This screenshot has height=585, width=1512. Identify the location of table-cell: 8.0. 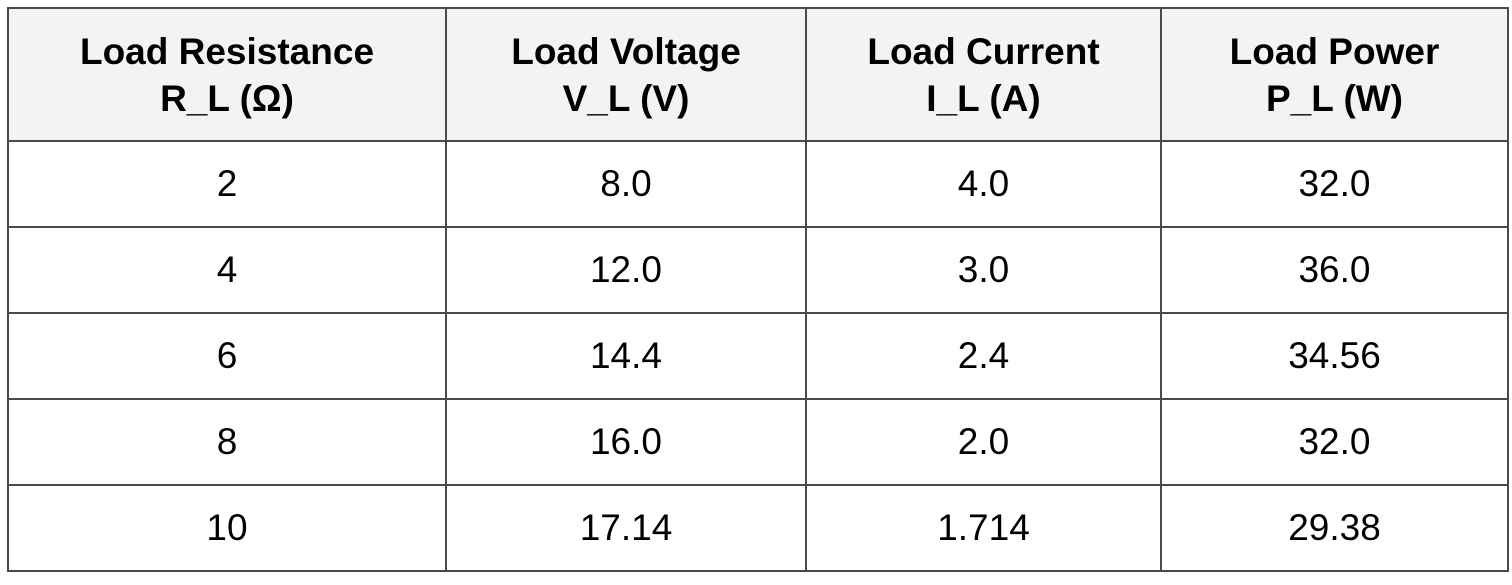
(626, 184).